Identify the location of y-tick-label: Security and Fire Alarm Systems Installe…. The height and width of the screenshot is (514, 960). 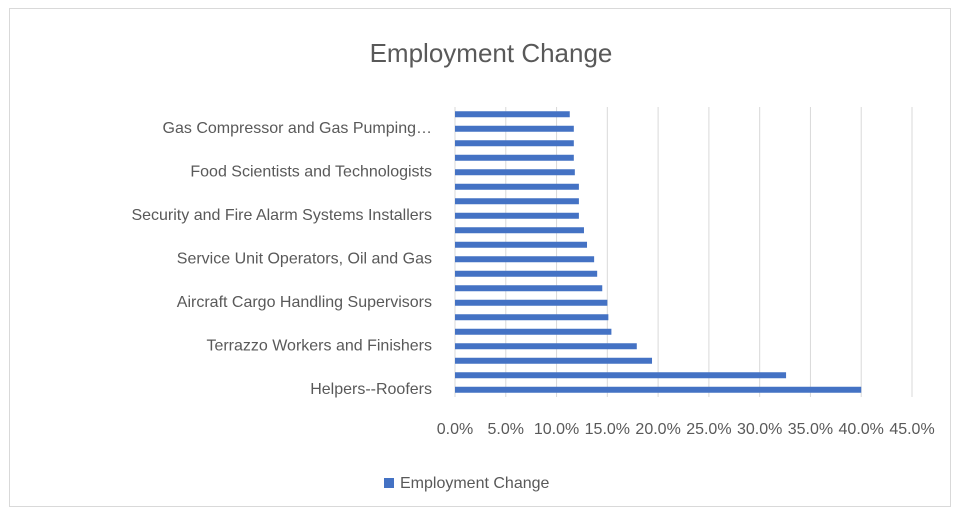
(281, 215).